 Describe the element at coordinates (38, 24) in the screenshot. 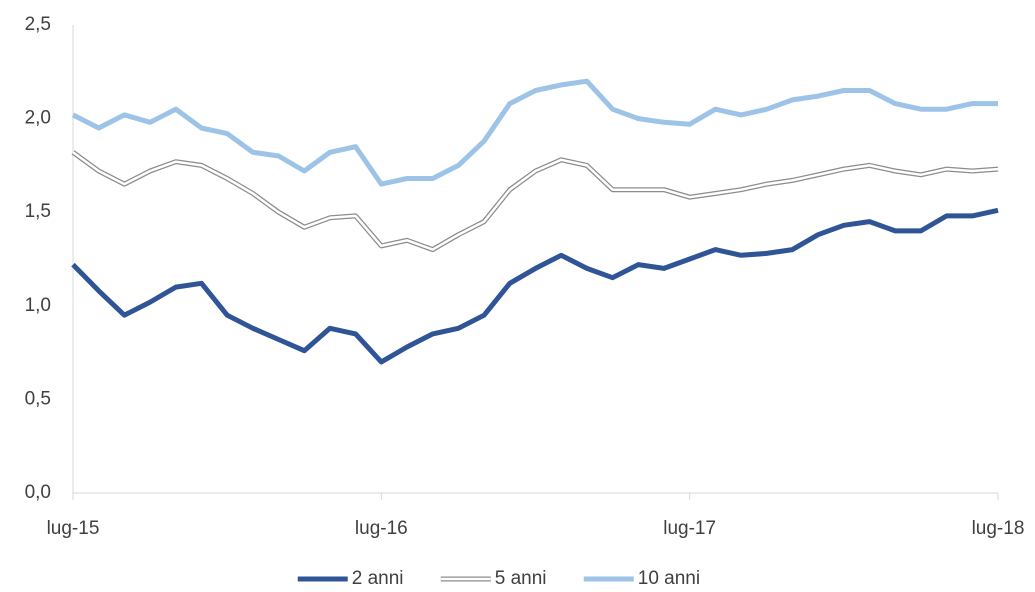

I see `y-tick-label: 2,5` at that location.